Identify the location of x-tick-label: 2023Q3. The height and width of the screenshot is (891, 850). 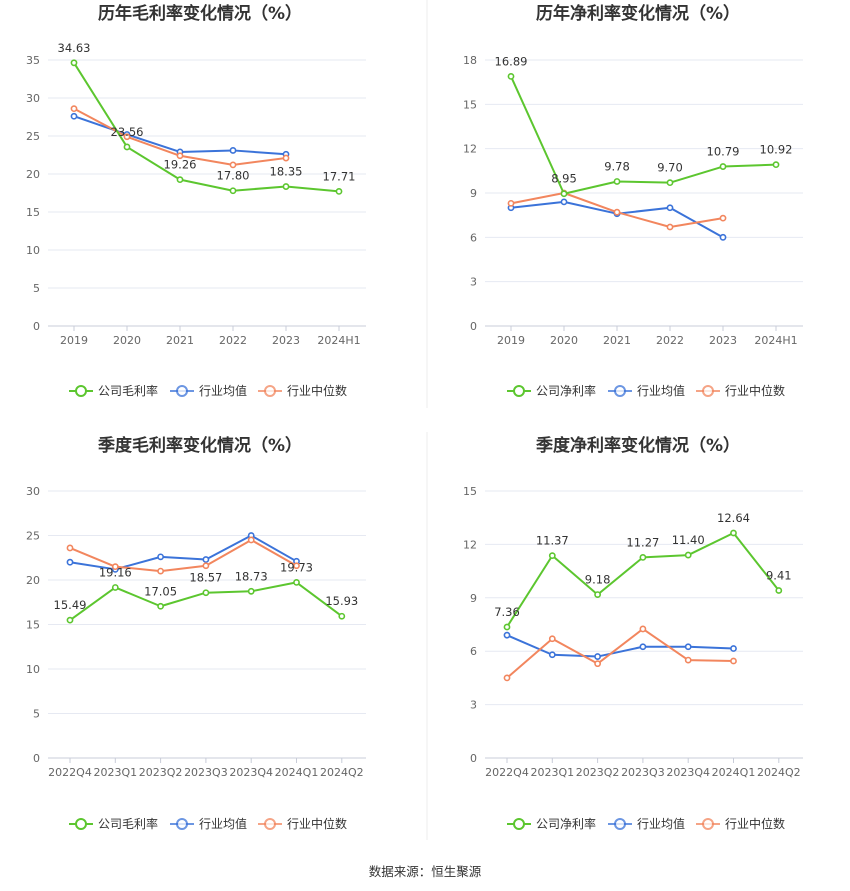
(206, 772).